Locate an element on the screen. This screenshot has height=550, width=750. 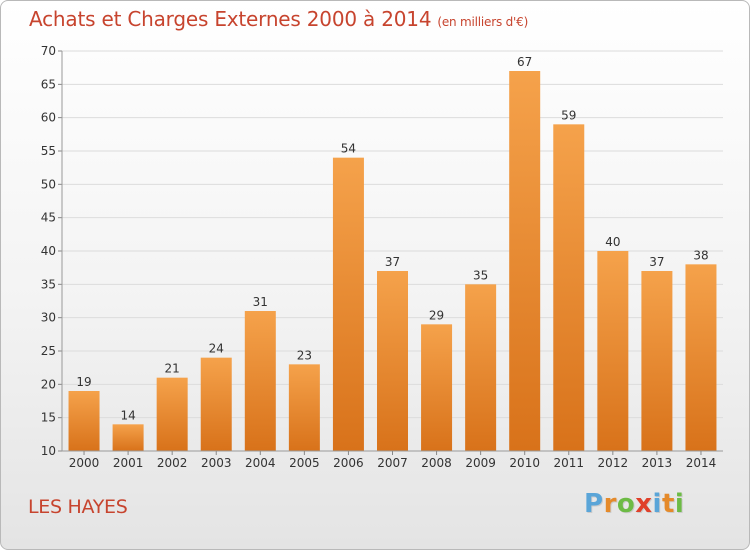
y-tick-label: 40 is located at coordinates (48, 251).